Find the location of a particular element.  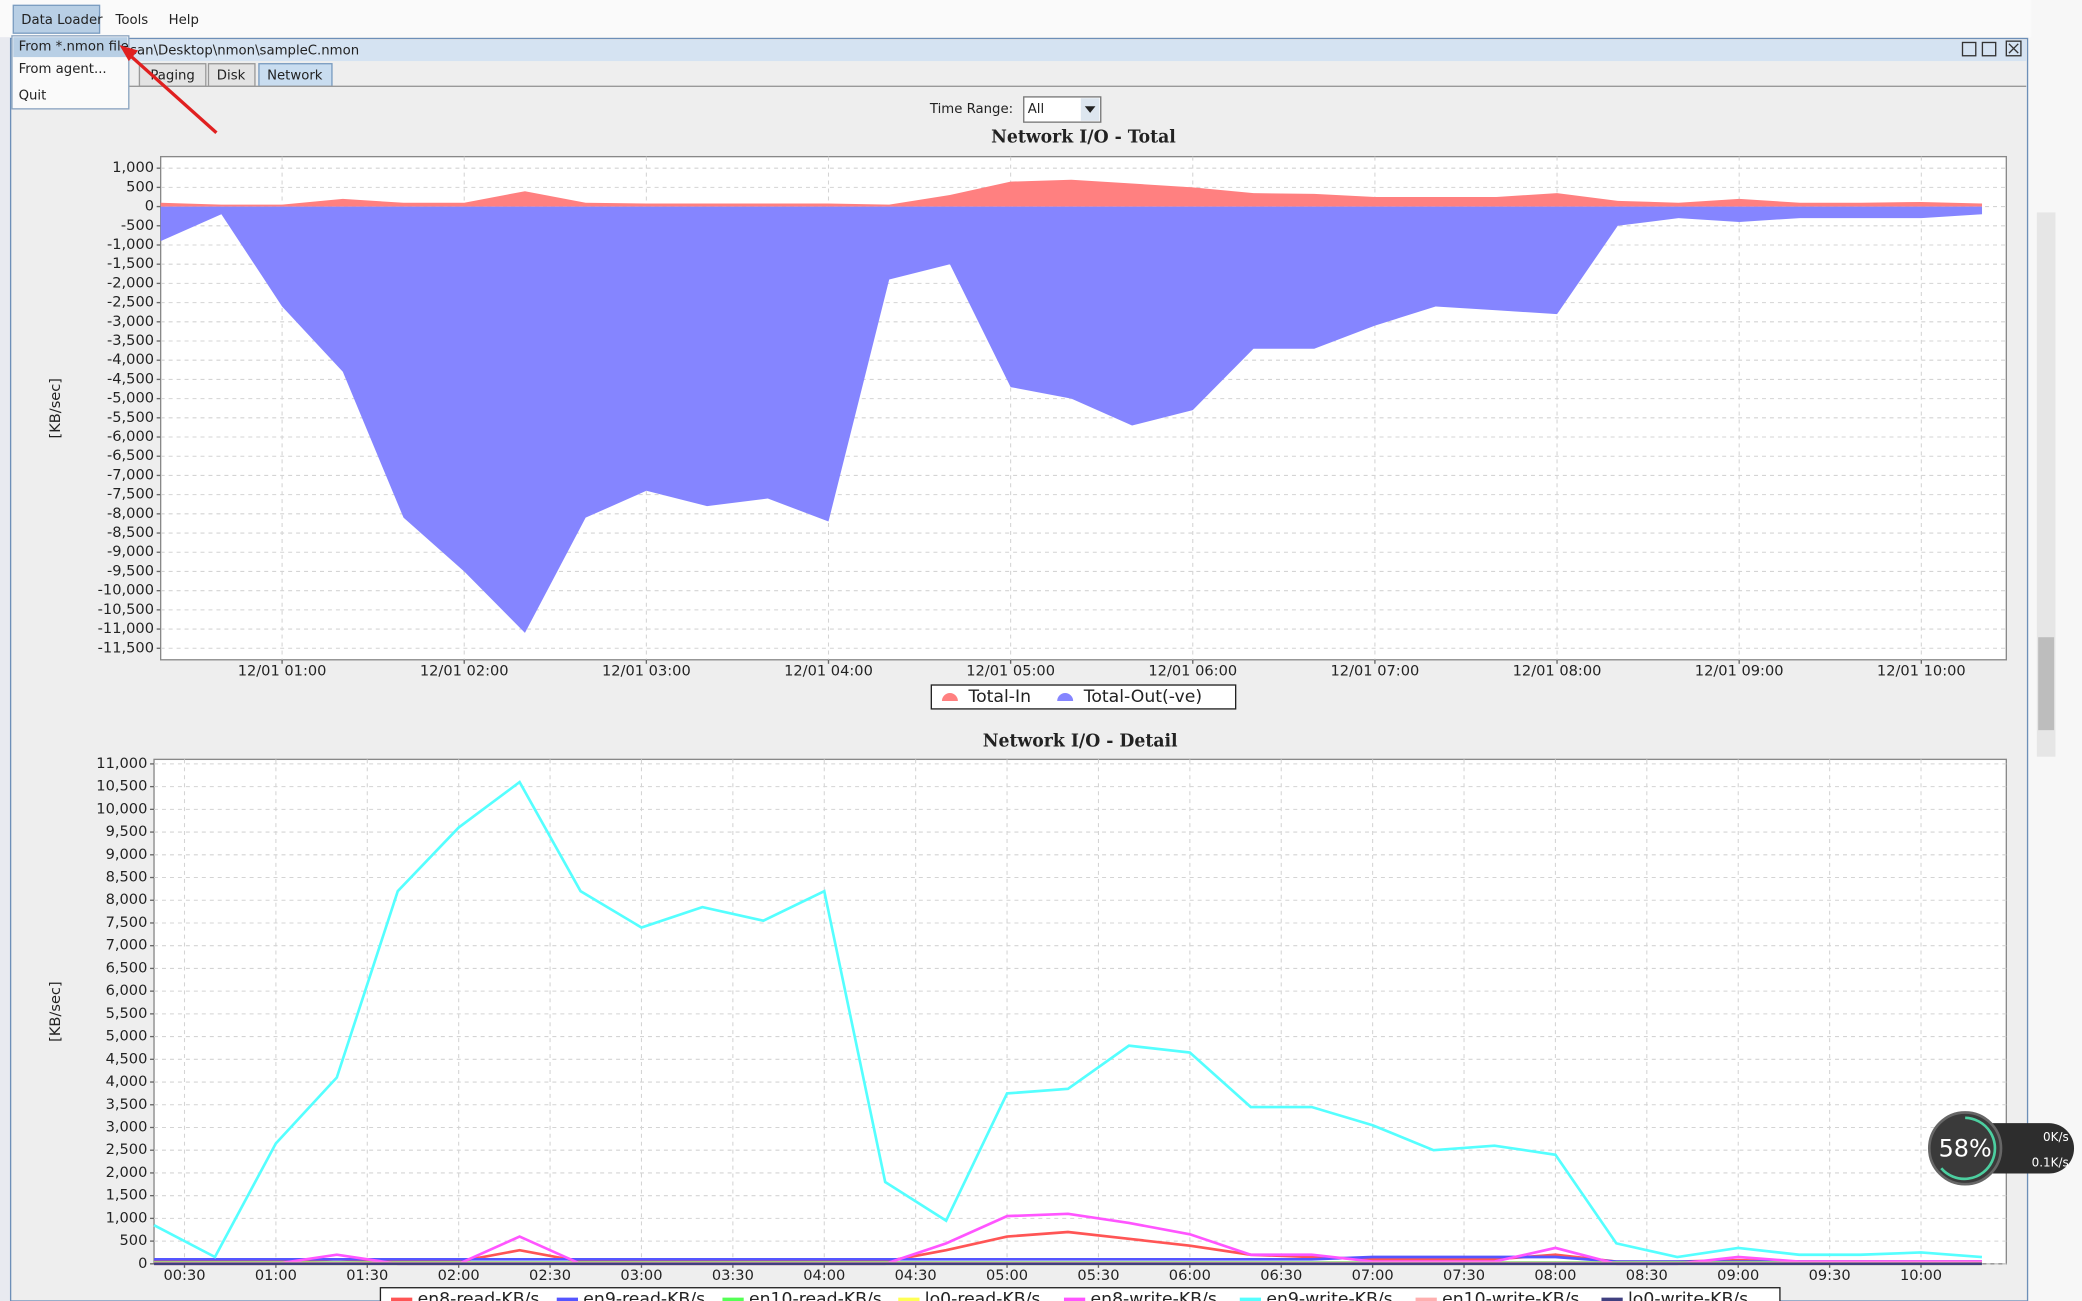

x-tick-label: 02:00 is located at coordinates (459, 1275).